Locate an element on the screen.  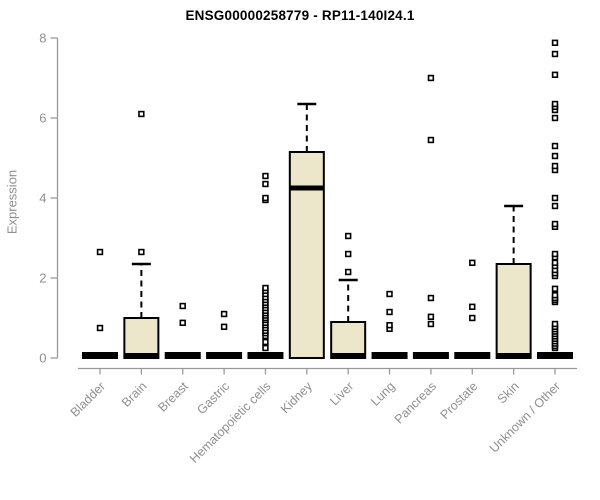
boxplot-liver is located at coordinates (348, 295).